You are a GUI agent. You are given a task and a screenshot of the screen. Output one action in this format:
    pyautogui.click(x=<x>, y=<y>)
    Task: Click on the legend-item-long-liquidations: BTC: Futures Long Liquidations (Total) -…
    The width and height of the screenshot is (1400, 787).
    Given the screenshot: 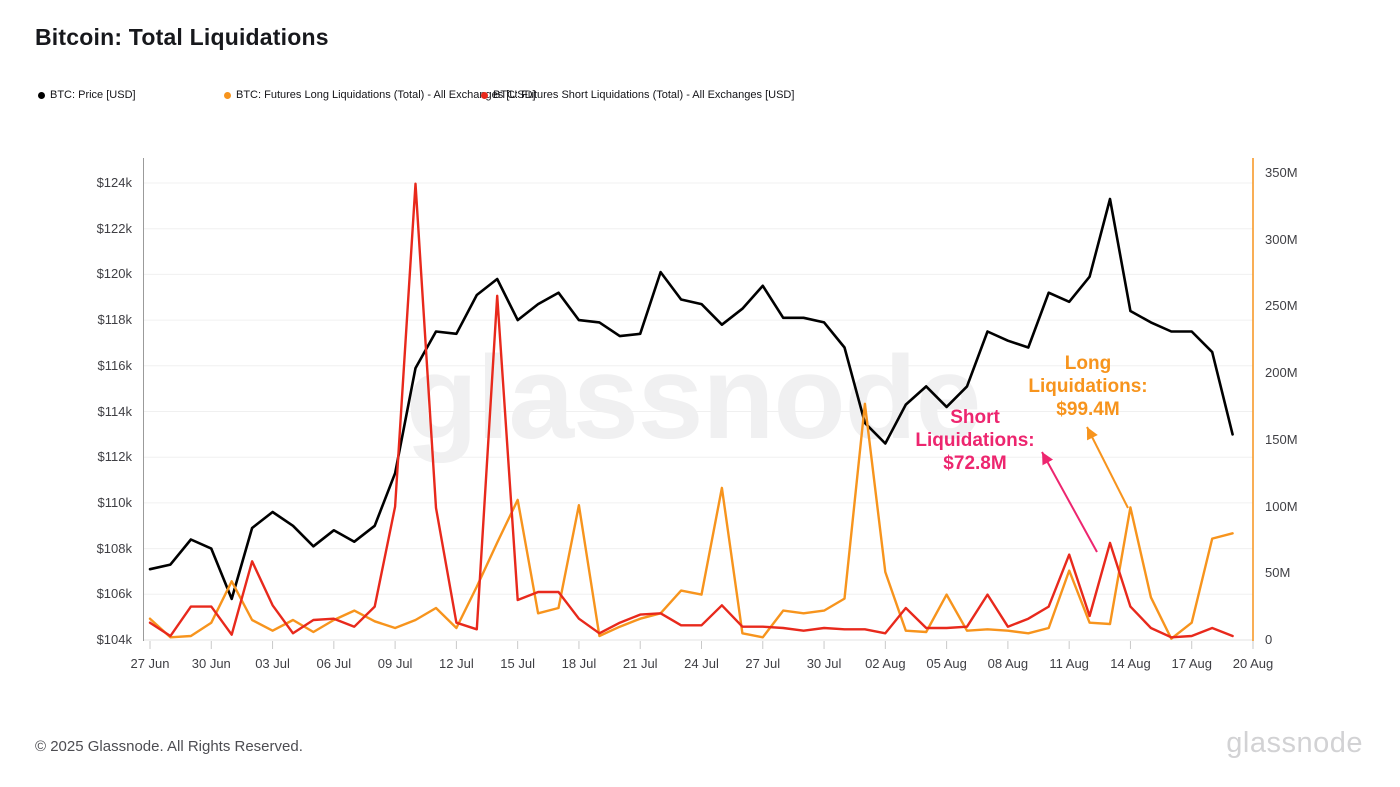 What is the action you would take?
    pyautogui.click(x=380, y=95)
    